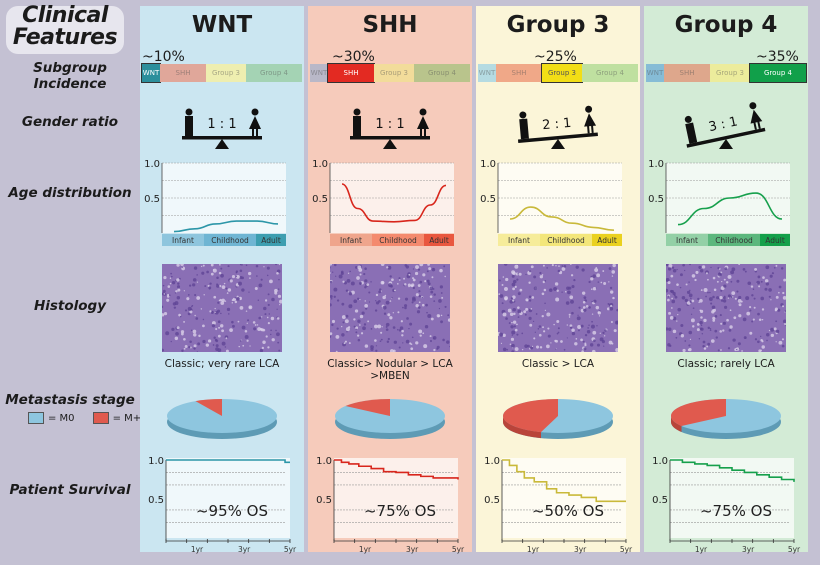 Image resolution: width=820 pixels, height=565 pixels. Describe the element at coordinates (568, 511) in the screenshot. I see `overall-survival-label: ~50% OS` at that location.